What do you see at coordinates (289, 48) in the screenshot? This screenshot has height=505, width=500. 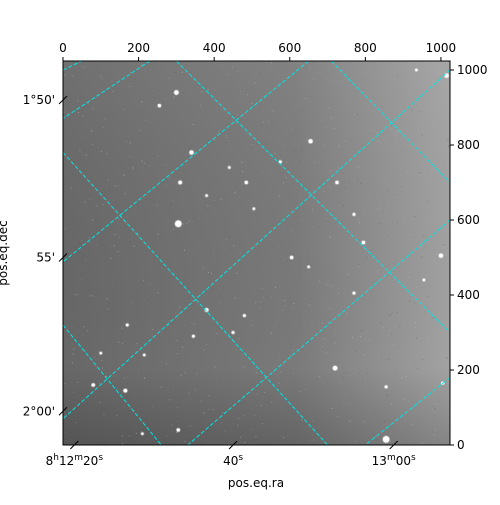 I see `top-tick-label: 600` at bounding box center [289, 48].